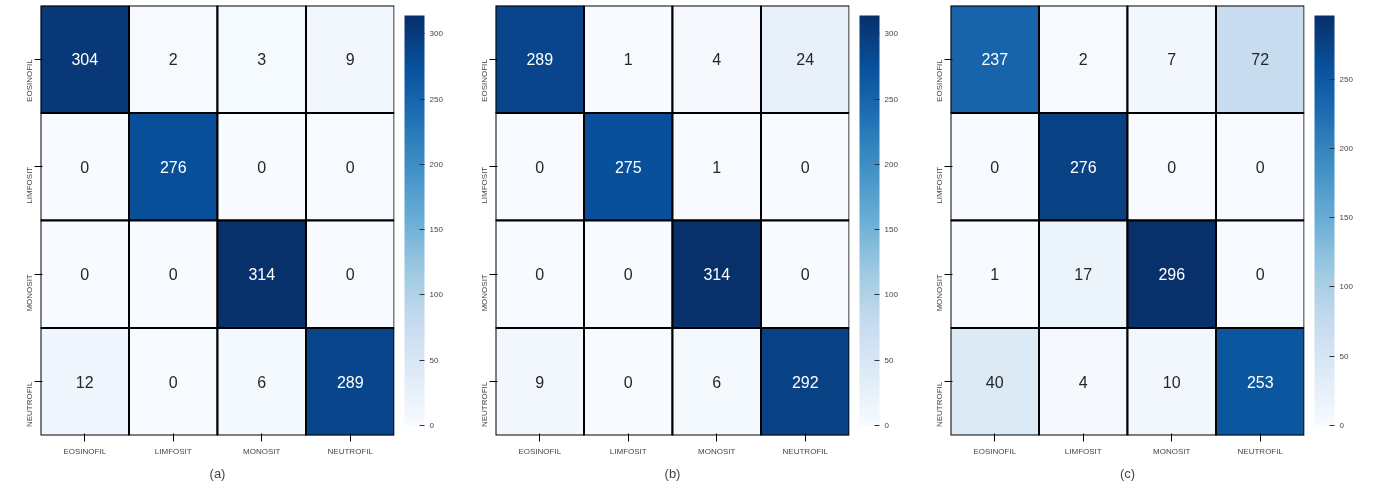  Describe the element at coordinates (1127, 473) in the screenshot. I see `text: (c)` at that location.